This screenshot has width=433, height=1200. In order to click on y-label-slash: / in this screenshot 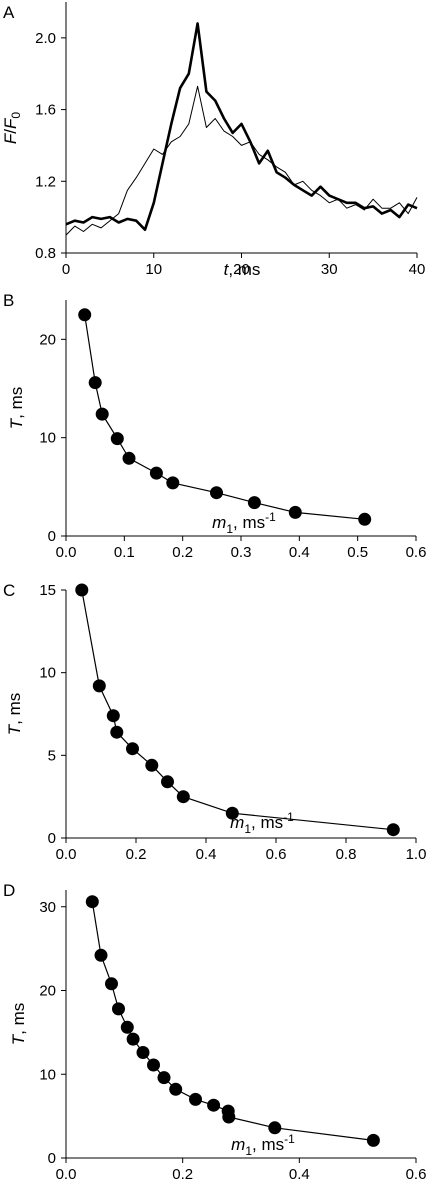, I will do `click(10, 131)`.